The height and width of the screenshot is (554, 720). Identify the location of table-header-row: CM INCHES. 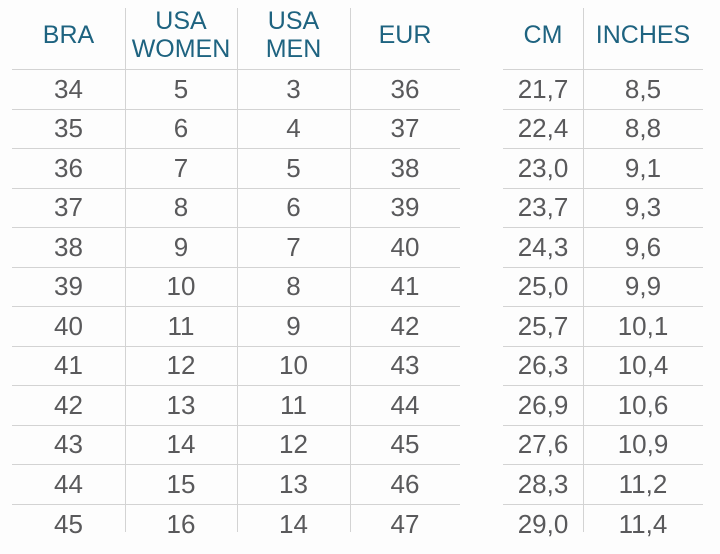
(603, 35).